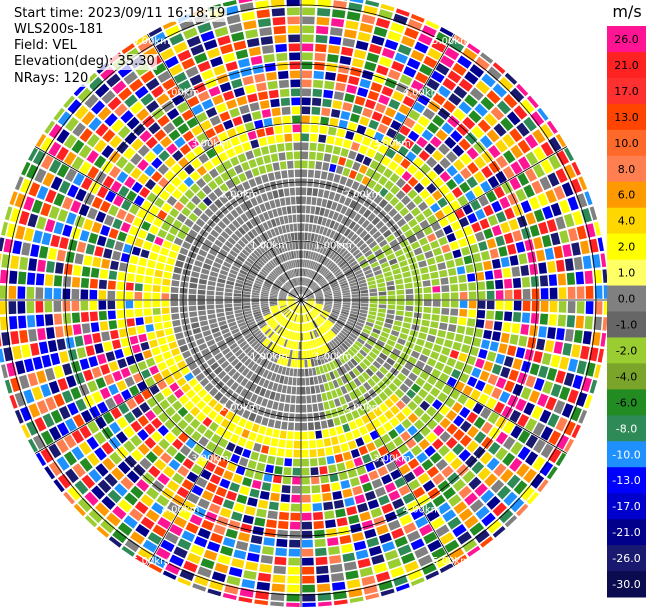 The height and width of the screenshot is (607, 647). Describe the element at coordinates (181, 510) in the screenshot. I see `range-label: 4.00km` at that location.